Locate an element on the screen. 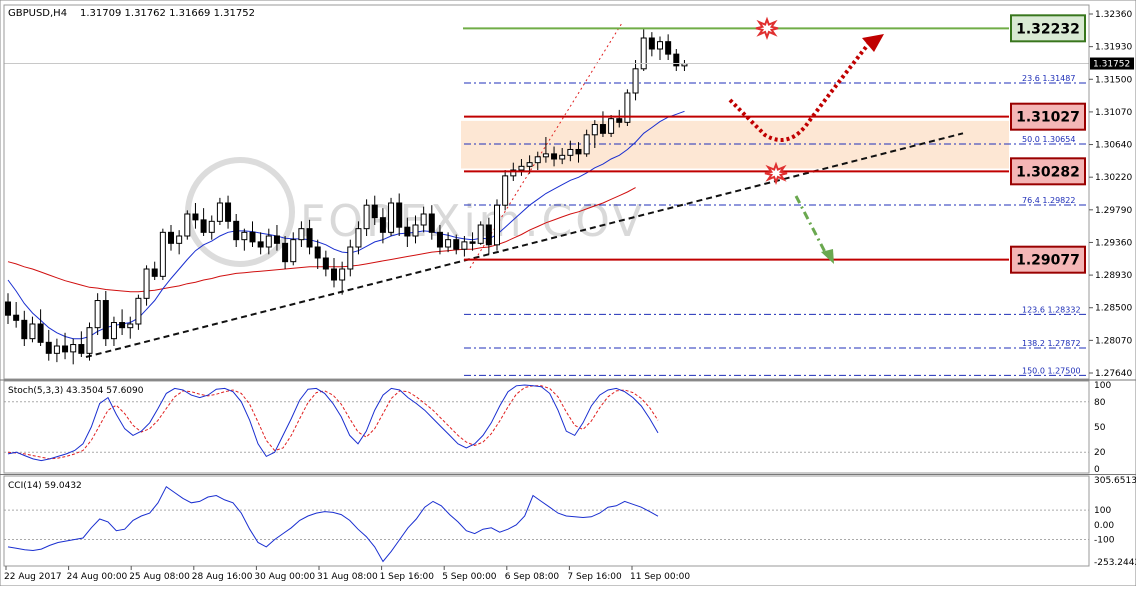 The width and height of the screenshot is (1136, 590). current-price-box is located at coordinates (1112, 63).